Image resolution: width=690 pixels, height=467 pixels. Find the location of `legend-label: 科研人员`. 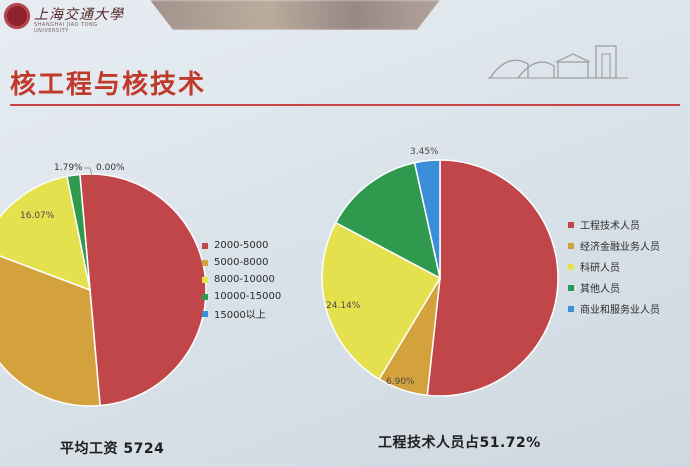

legend-label: 科研人员 is located at coordinates (600, 268).